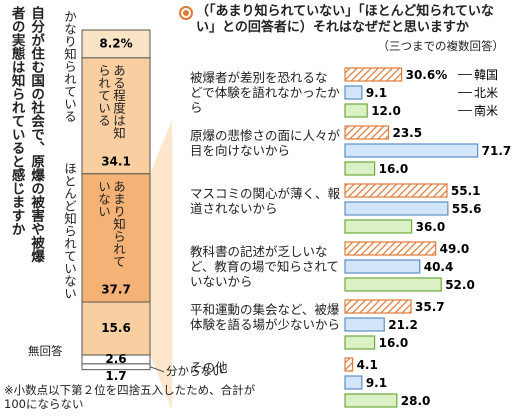 This screenshot has height=418, width=512. I want to click on bullet, so click(186, 13).